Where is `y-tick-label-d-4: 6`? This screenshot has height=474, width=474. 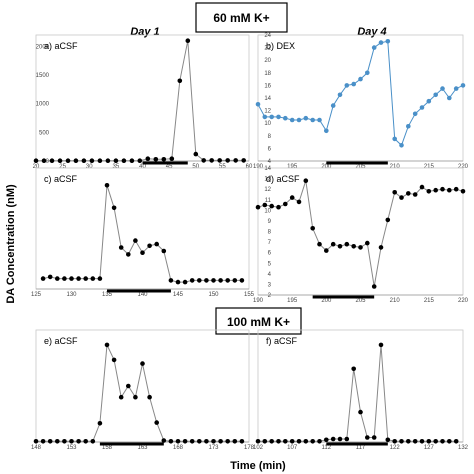
y-tick-label-d-4: 6 is located at coordinates (270, 254).